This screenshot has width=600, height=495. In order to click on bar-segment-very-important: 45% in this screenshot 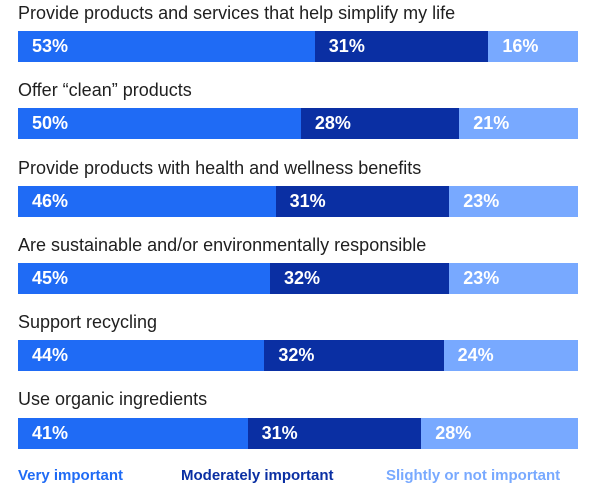, I will do `click(144, 278)`.